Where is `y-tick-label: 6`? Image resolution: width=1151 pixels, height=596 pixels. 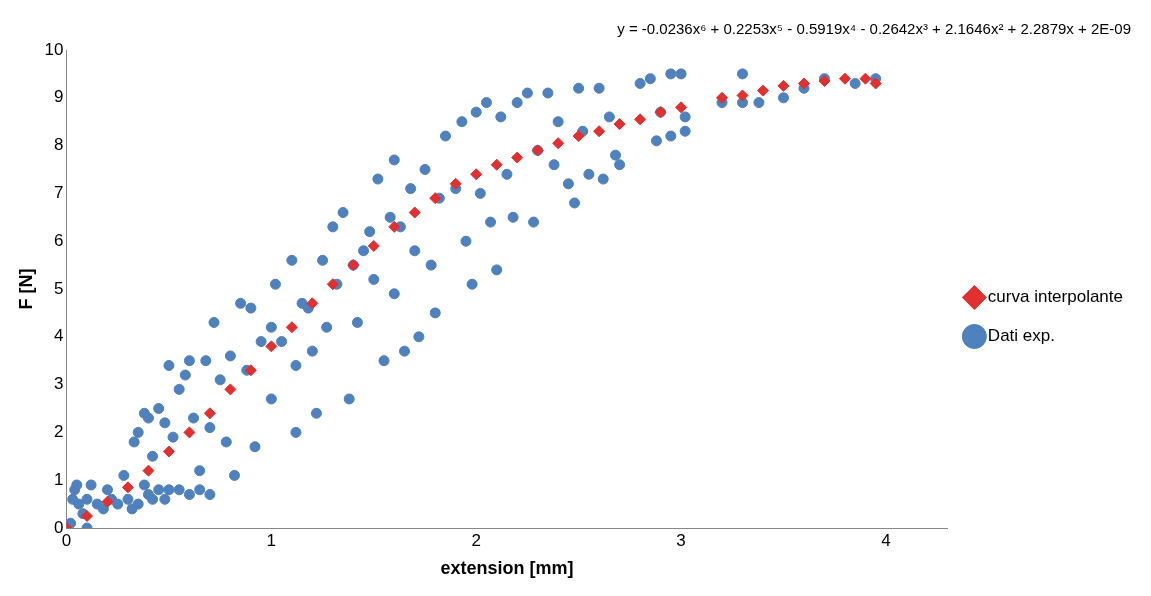 y-tick-label: 6 is located at coordinates (59, 240).